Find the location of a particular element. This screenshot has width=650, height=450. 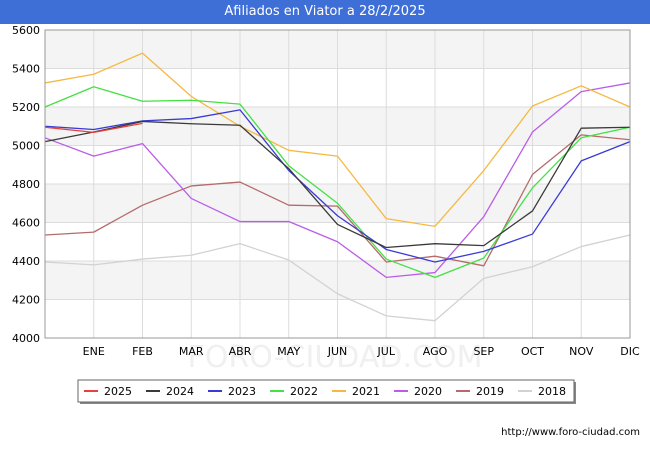

y-tick-label: 4600 is located at coordinates (26, 223).